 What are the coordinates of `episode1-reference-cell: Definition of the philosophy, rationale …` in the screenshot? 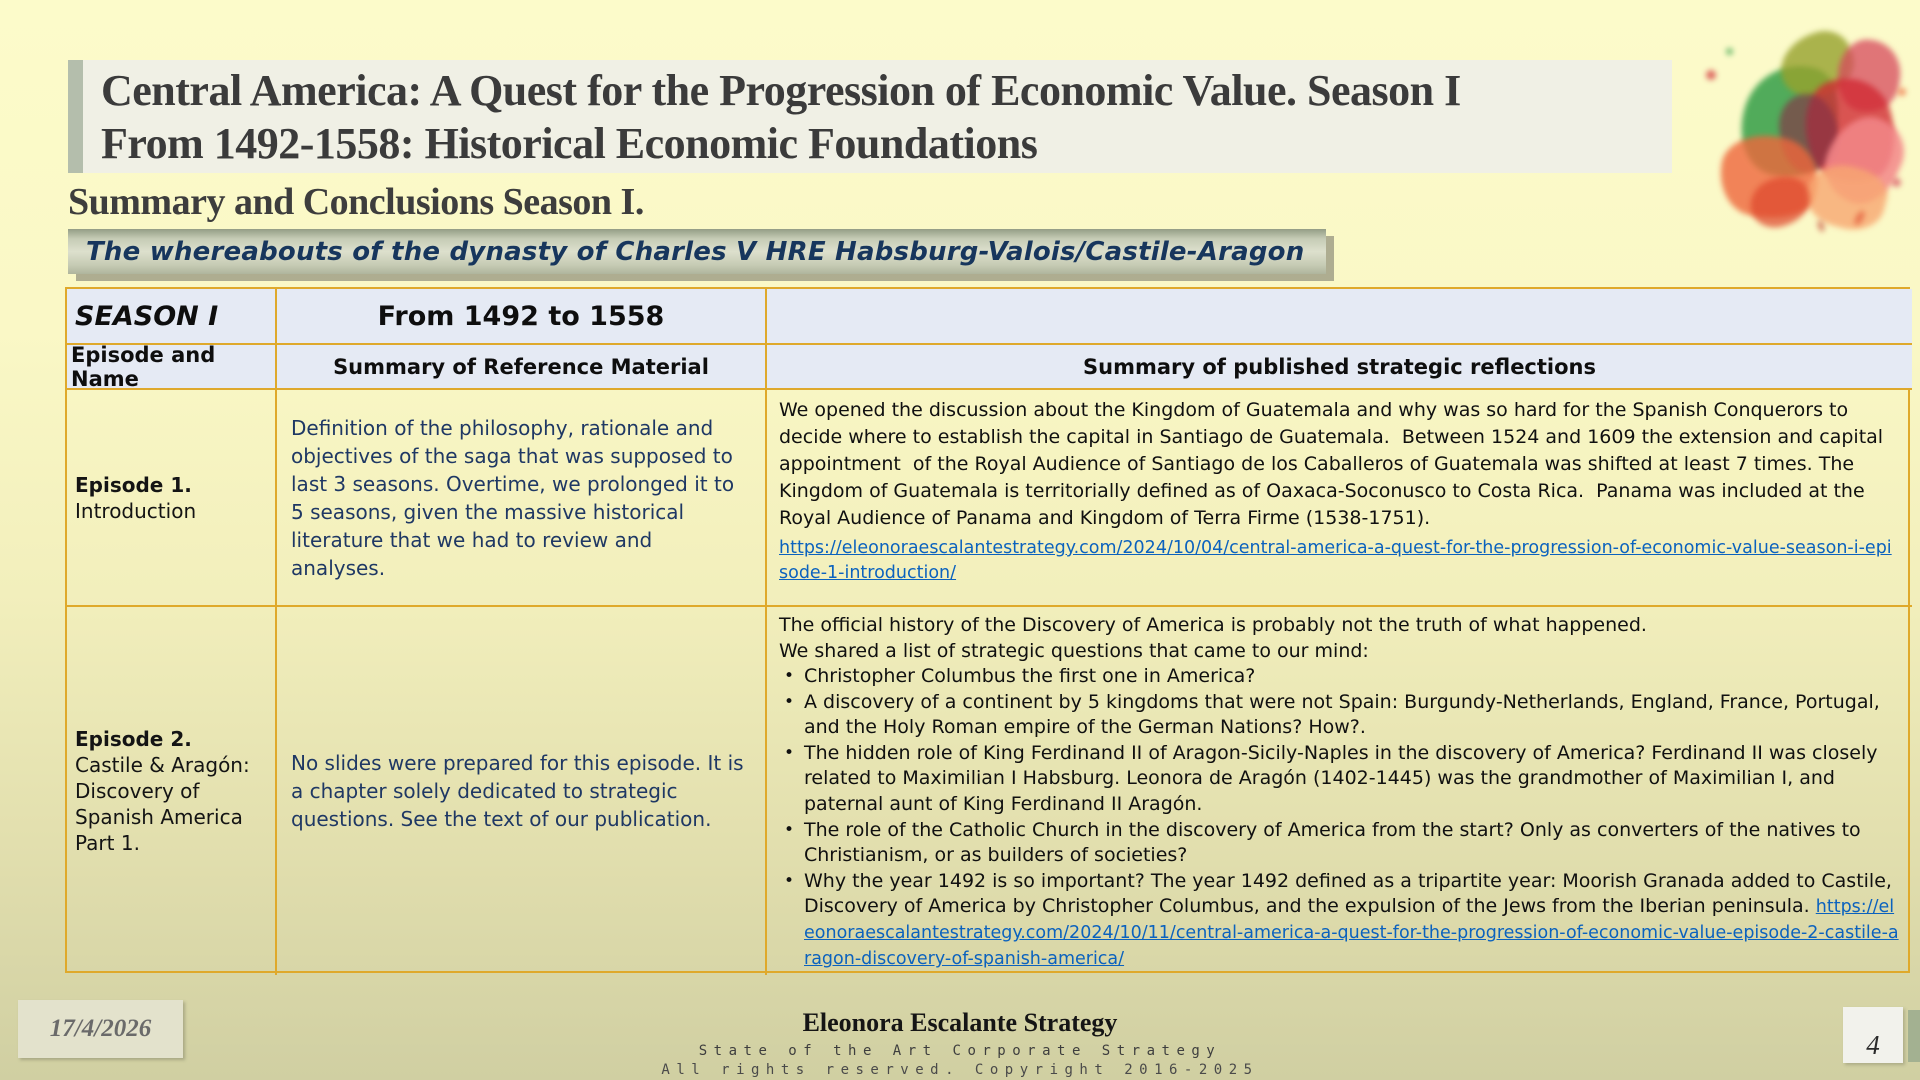 It's located at (522, 498).